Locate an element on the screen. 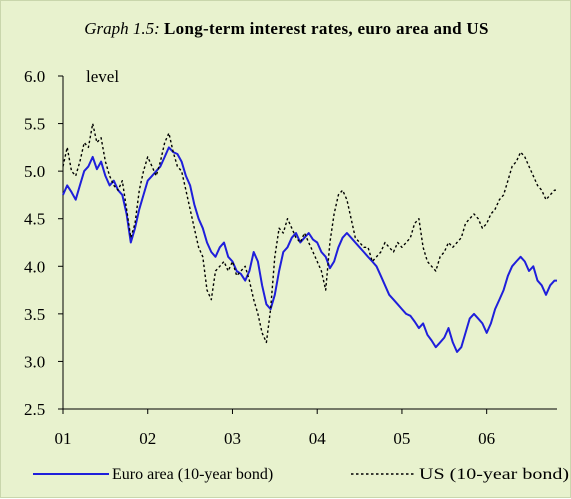 The width and height of the screenshot is (571, 499). legend-label-us: US (10-year bond) is located at coordinates (494, 474).